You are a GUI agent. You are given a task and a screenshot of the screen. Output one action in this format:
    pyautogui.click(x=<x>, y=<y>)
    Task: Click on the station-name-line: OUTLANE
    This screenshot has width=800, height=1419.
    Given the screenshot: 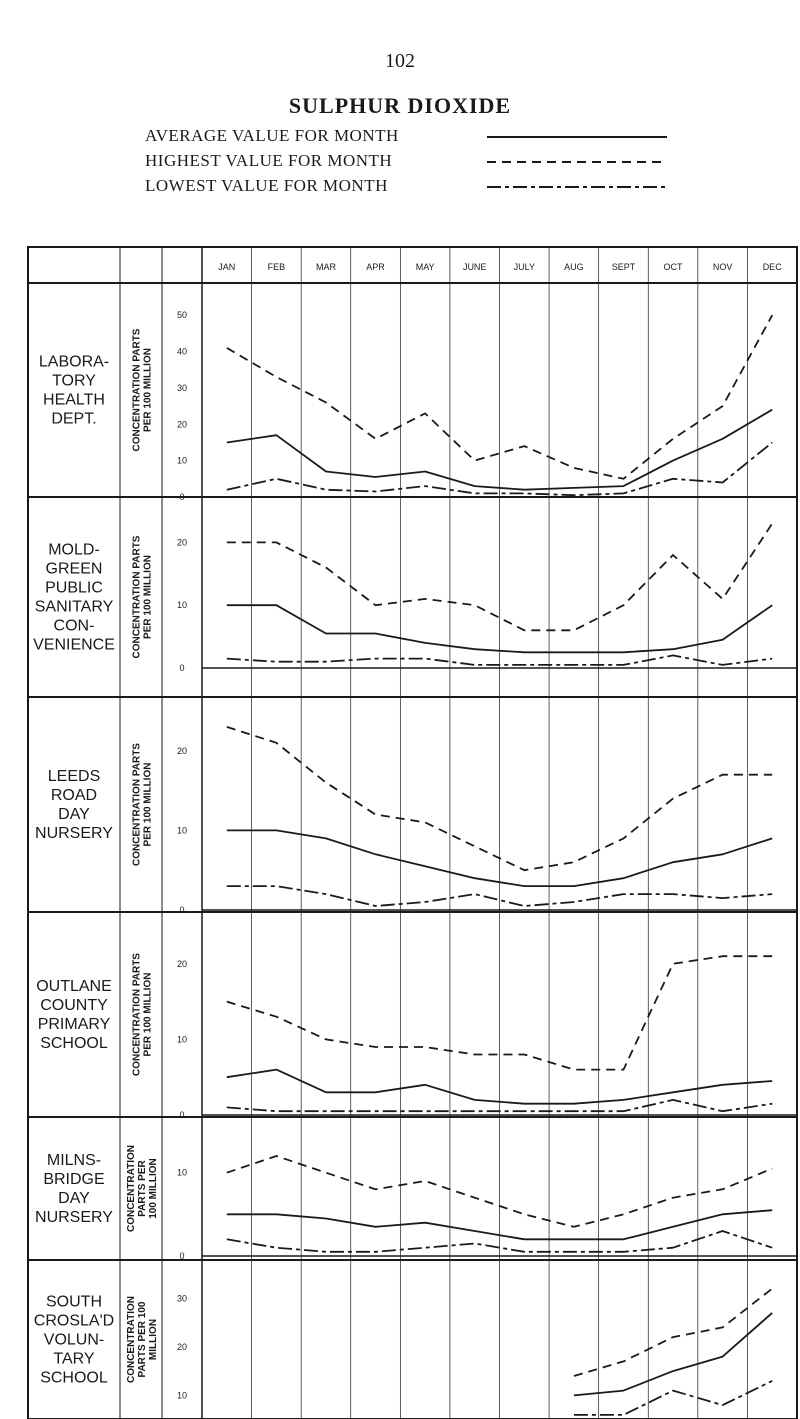 What is the action you would take?
    pyautogui.click(x=74, y=986)
    